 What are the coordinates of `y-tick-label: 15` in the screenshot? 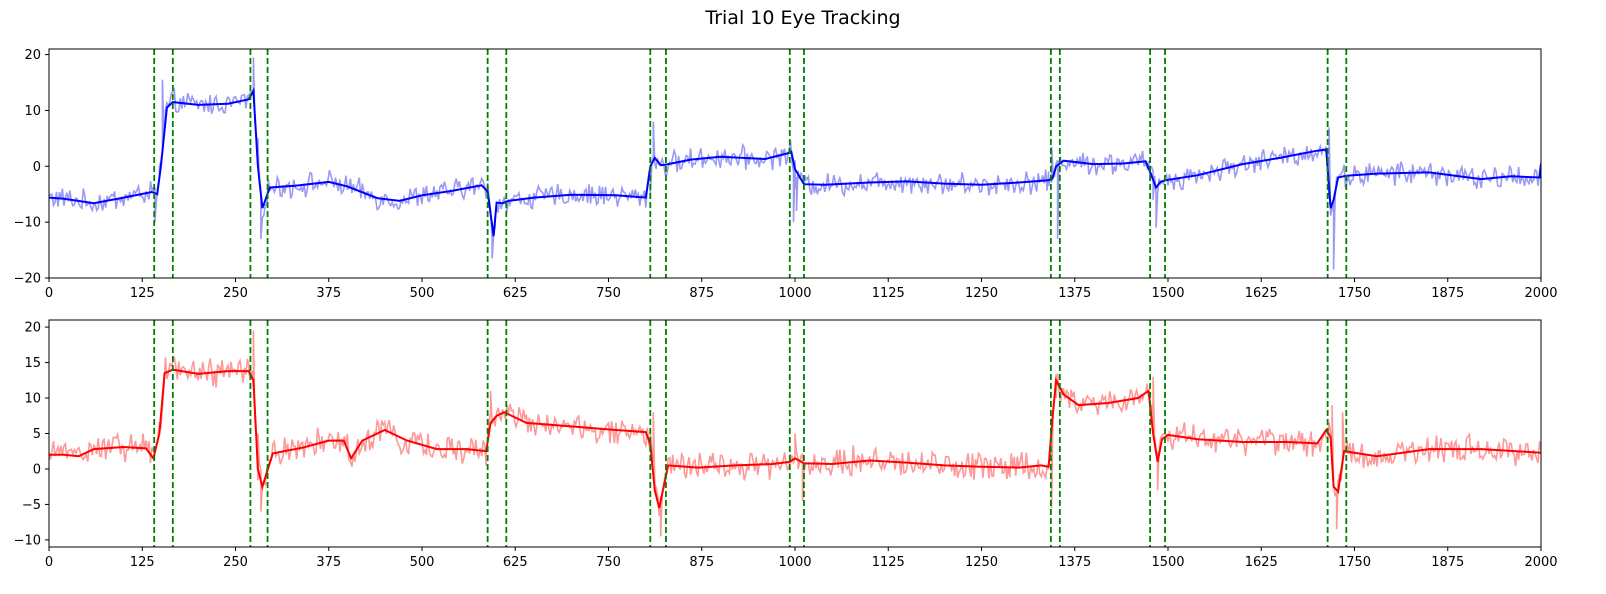 It's located at (32, 363).